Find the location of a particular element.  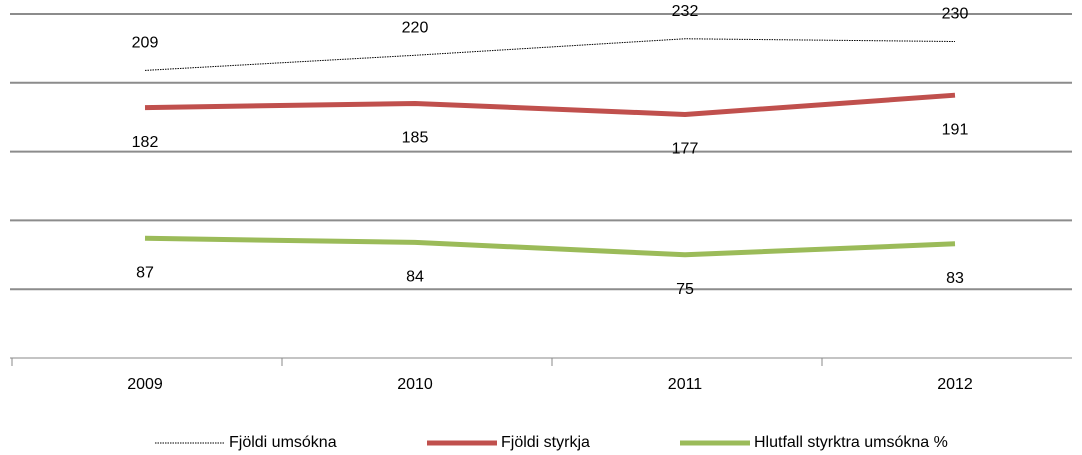

legend-label: Fjöldi styrkja is located at coordinates (545, 442).